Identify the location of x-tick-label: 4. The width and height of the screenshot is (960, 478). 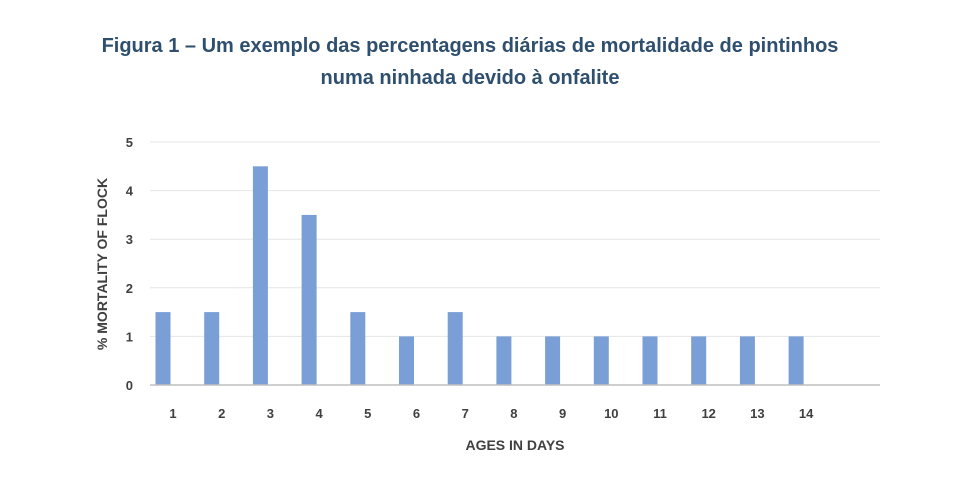
(319, 413).